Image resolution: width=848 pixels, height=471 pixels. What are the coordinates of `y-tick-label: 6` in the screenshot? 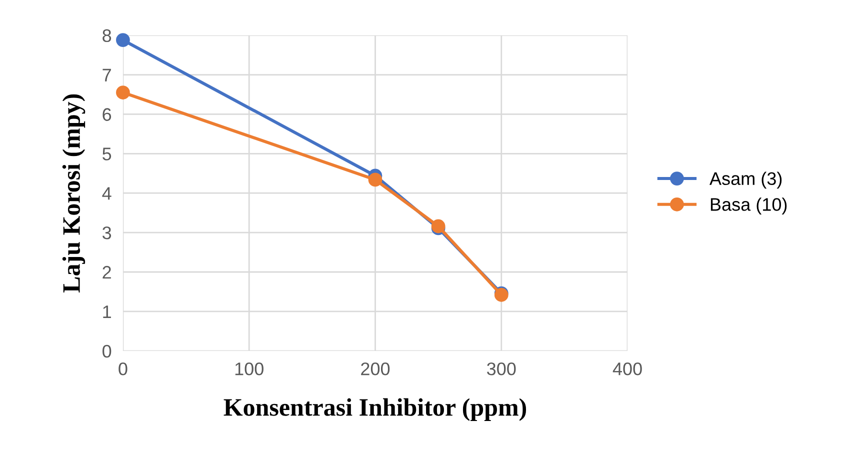 It's located at (107, 114).